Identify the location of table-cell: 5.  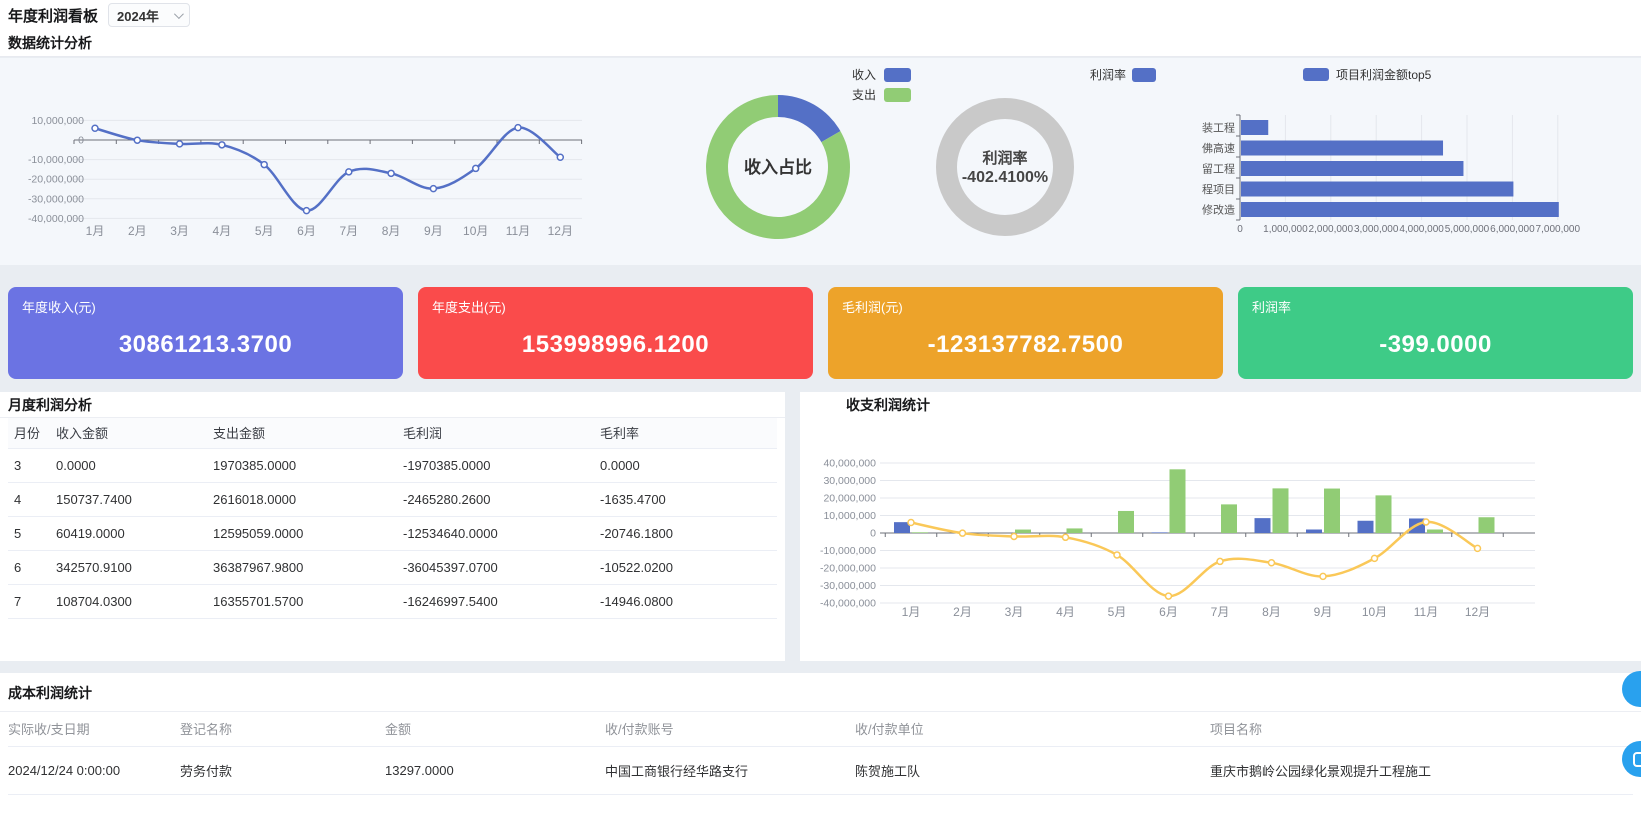
(29, 533).